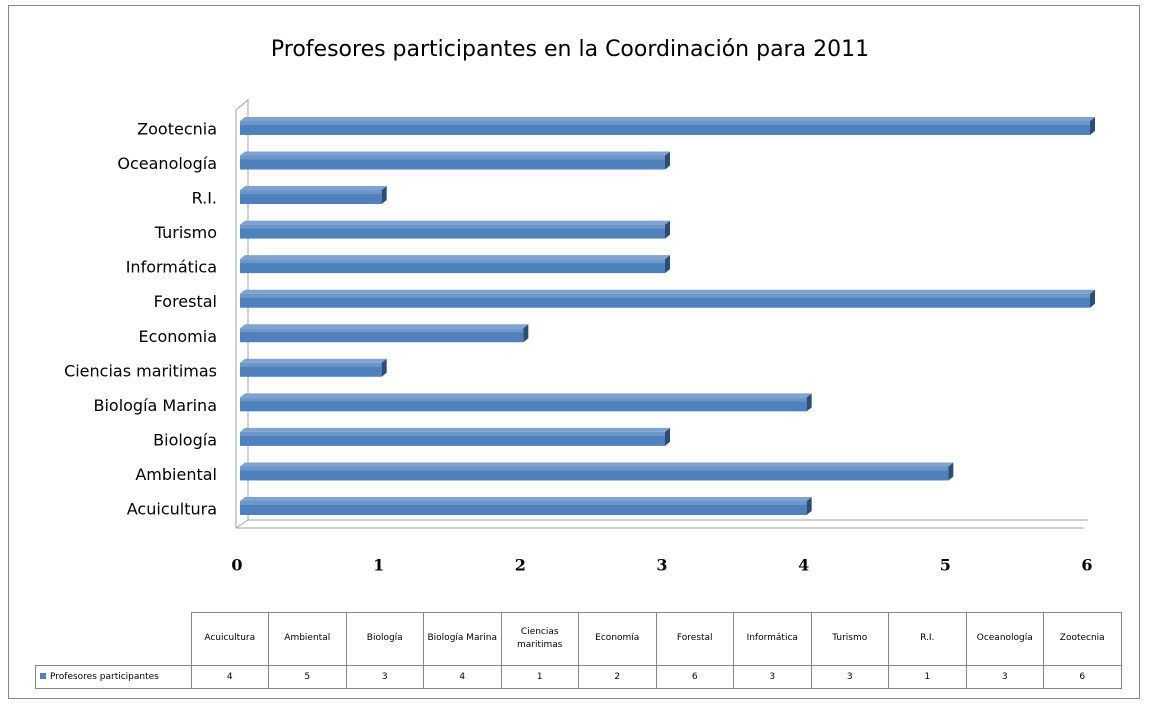 The image size is (1150, 713). What do you see at coordinates (849, 639) in the screenshot?
I see `table-header: Turismo` at bounding box center [849, 639].